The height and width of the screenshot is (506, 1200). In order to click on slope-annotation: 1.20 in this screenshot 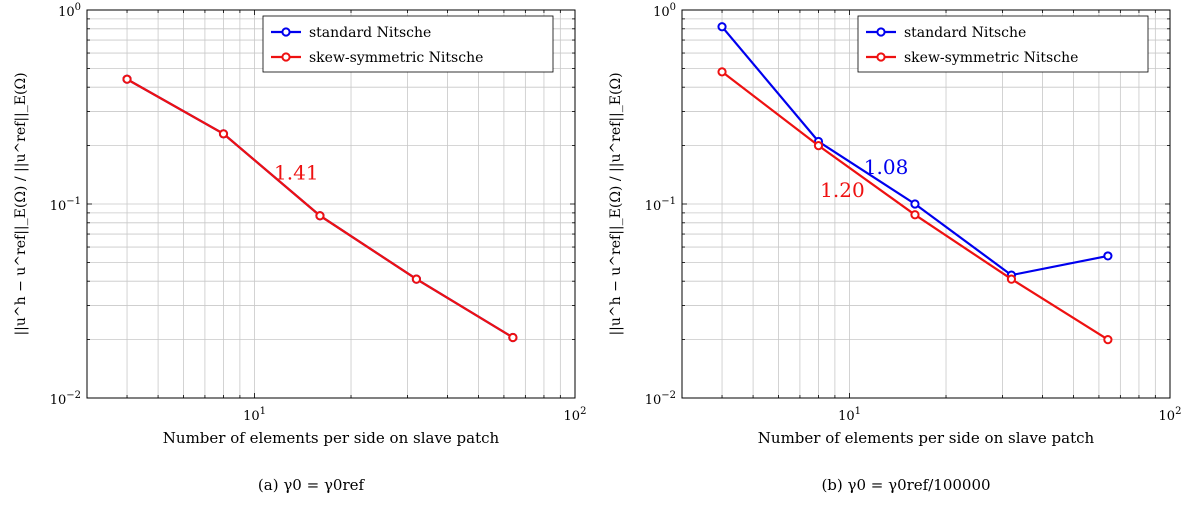, I will do `click(842, 190)`.